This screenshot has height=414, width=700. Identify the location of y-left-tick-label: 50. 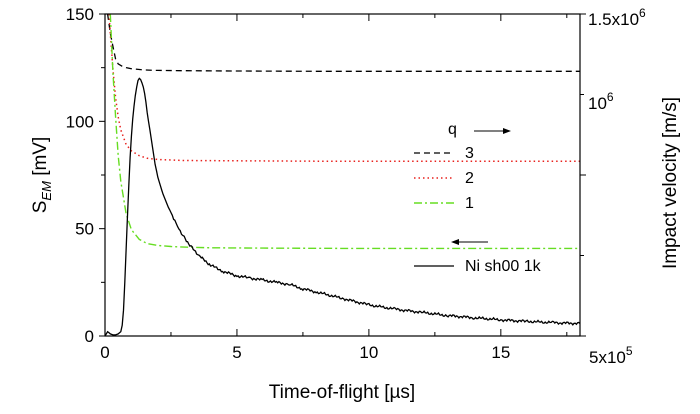
(84, 229).